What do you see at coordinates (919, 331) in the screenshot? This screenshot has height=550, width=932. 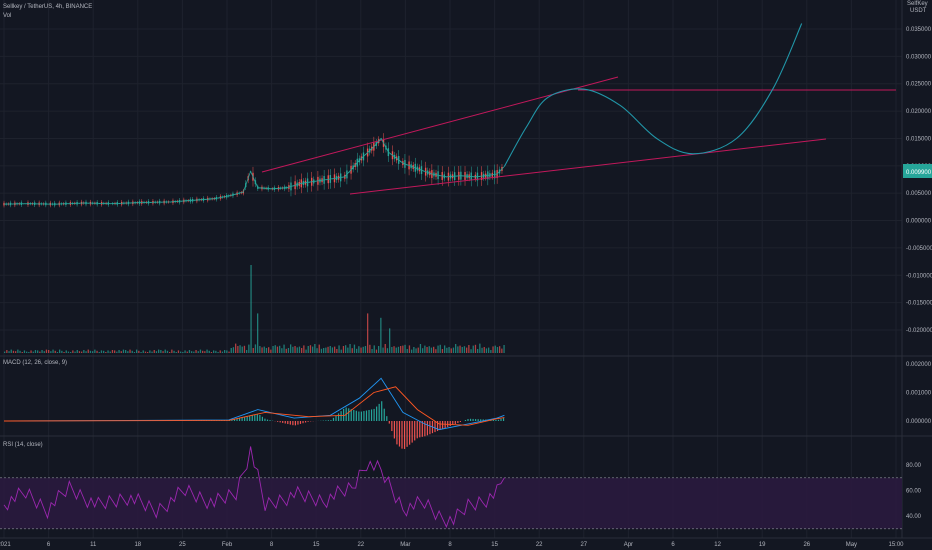 I see `price-tick-label: -0.020000` at bounding box center [919, 331].